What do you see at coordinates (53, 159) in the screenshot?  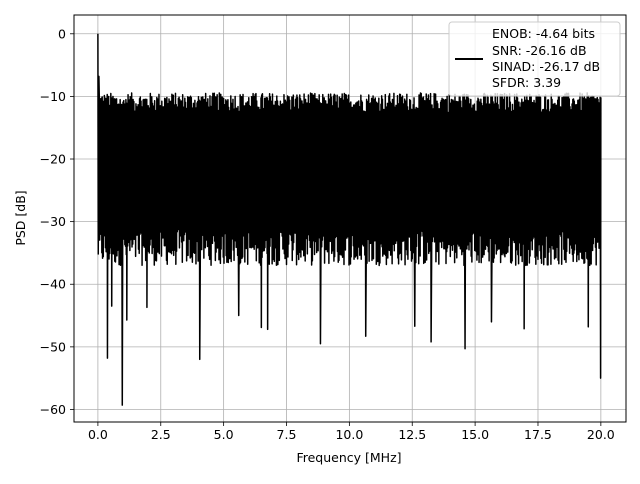 I see `y-tick-label: −20` at bounding box center [53, 159].